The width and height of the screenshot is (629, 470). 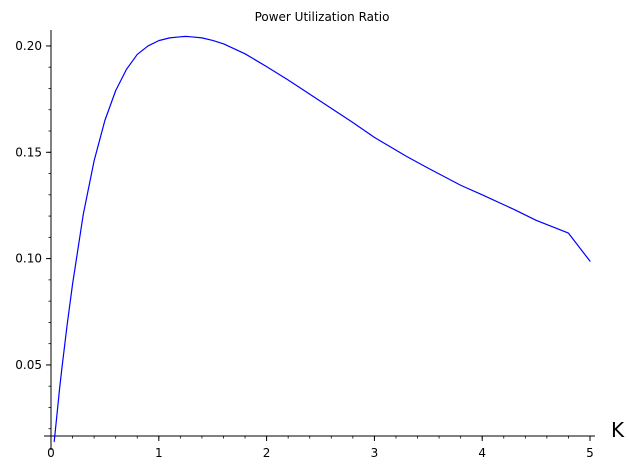 What do you see at coordinates (159, 453) in the screenshot?
I see `x-tick-label: 1` at bounding box center [159, 453].